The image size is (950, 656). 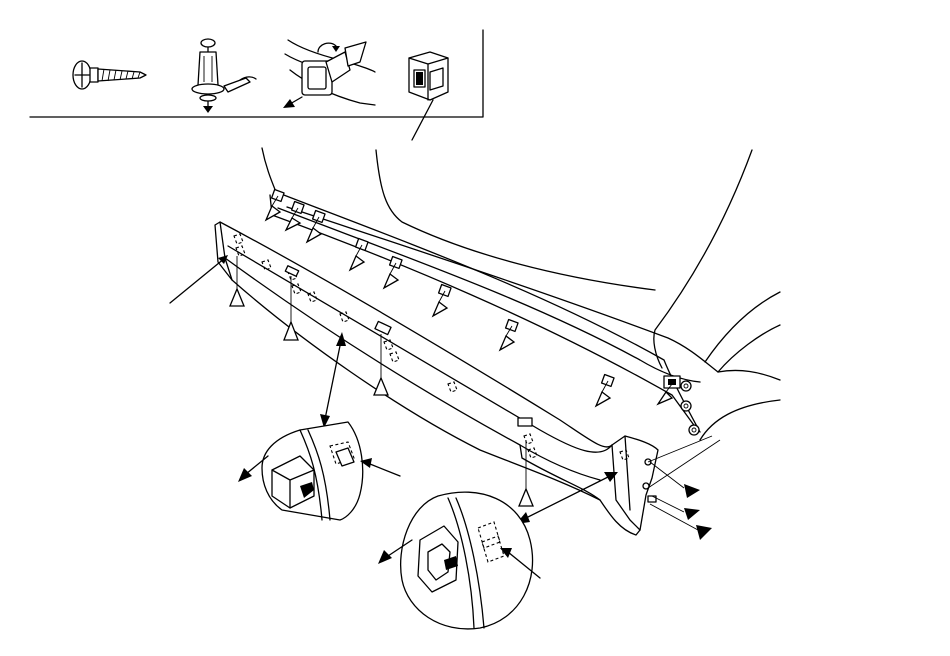 What do you see at coordinates (197, 280) in the screenshot?
I see `panel-leader` at bounding box center [197, 280].